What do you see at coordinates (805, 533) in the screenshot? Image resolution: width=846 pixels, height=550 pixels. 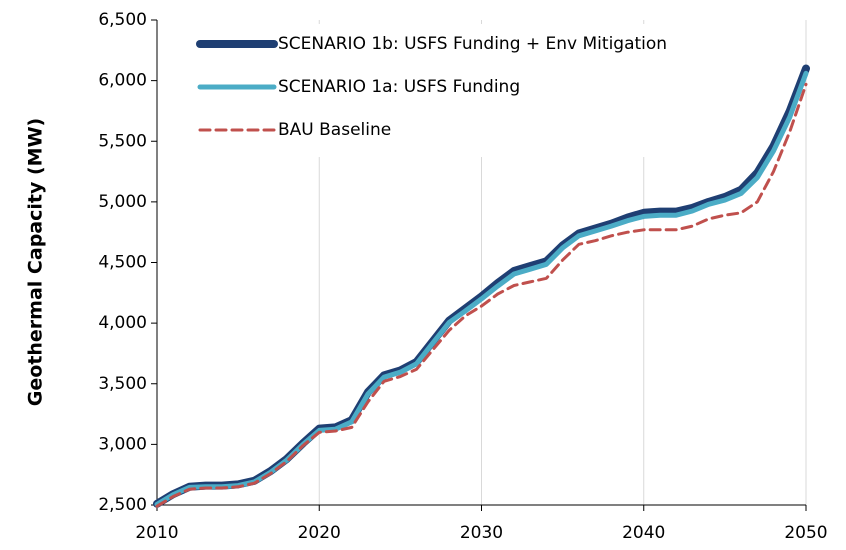 I see `x-tick-label: 2050` at bounding box center [805, 533].